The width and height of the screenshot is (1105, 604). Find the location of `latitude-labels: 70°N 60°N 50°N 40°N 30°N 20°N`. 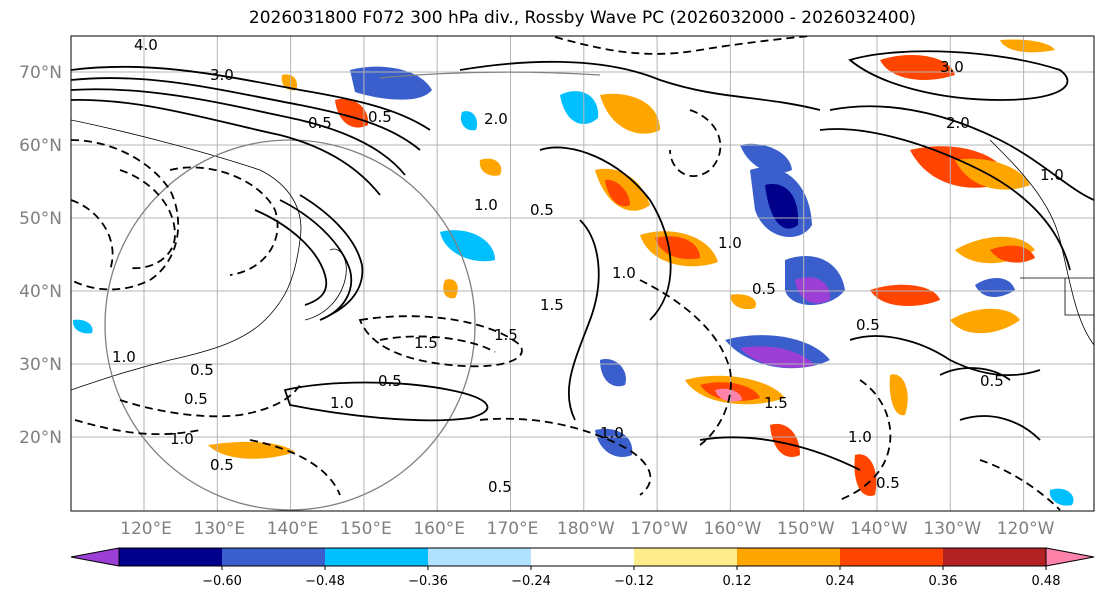

latitude-labels: 70°N 60°N 50°N 40°N 30°N 20°N is located at coordinates (40, 255).